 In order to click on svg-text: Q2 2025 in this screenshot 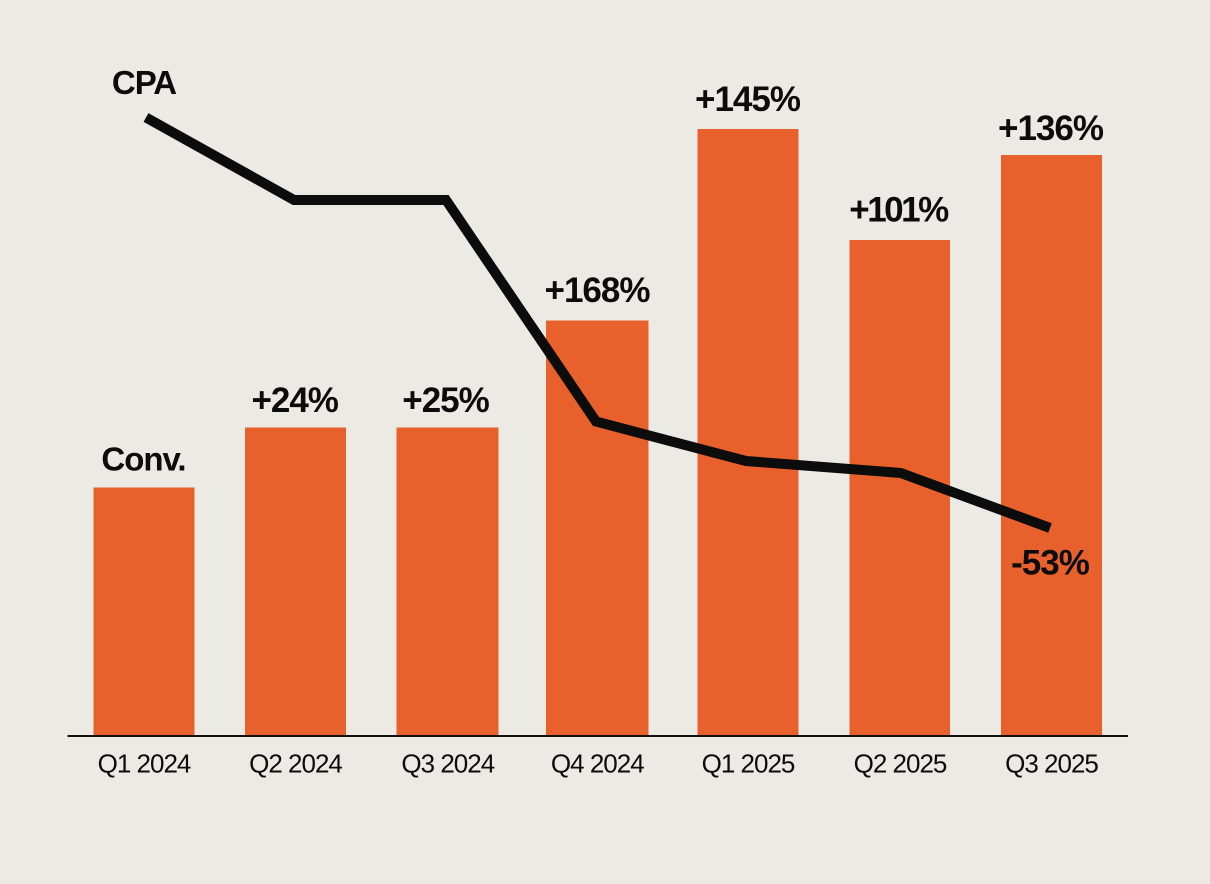, I will do `click(900, 764)`.